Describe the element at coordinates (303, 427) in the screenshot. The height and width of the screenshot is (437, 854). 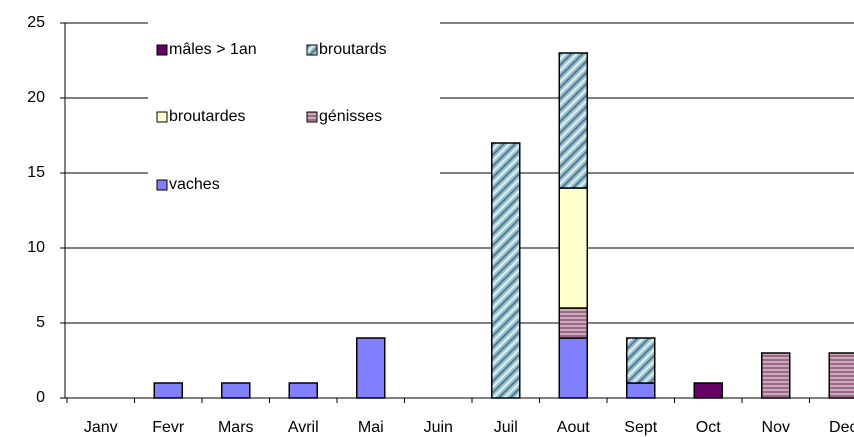
I see `x-tick-label: Avril` at that location.